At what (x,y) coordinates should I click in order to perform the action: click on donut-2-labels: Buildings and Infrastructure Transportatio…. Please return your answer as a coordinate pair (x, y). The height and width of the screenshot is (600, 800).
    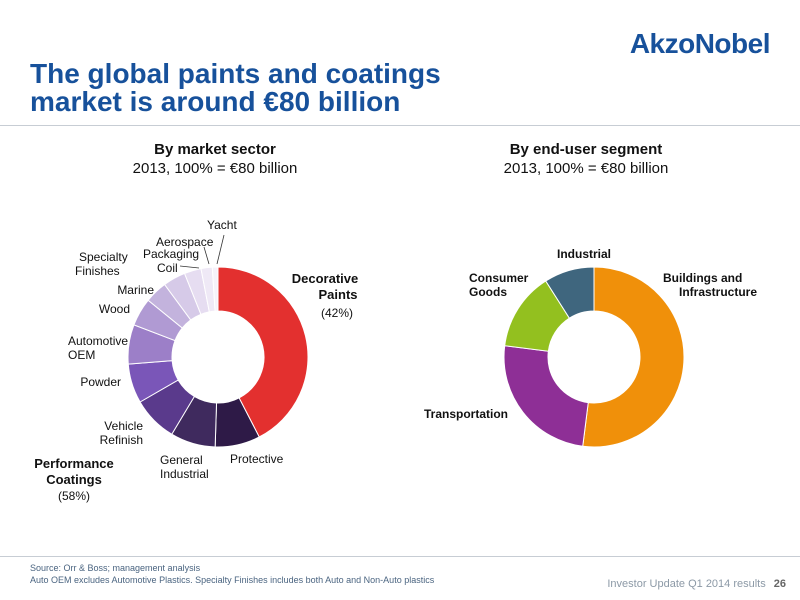
    Looking at the image, I should click on (590, 334).